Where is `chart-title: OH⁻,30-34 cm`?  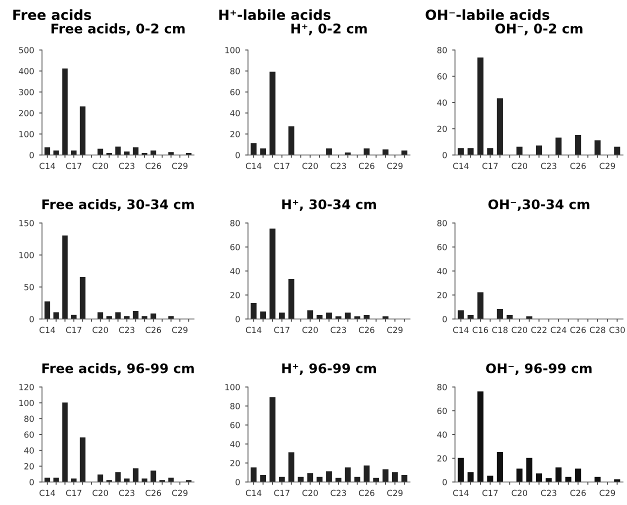
chart-title: OH⁻,30-34 cm is located at coordinates (539, 205).